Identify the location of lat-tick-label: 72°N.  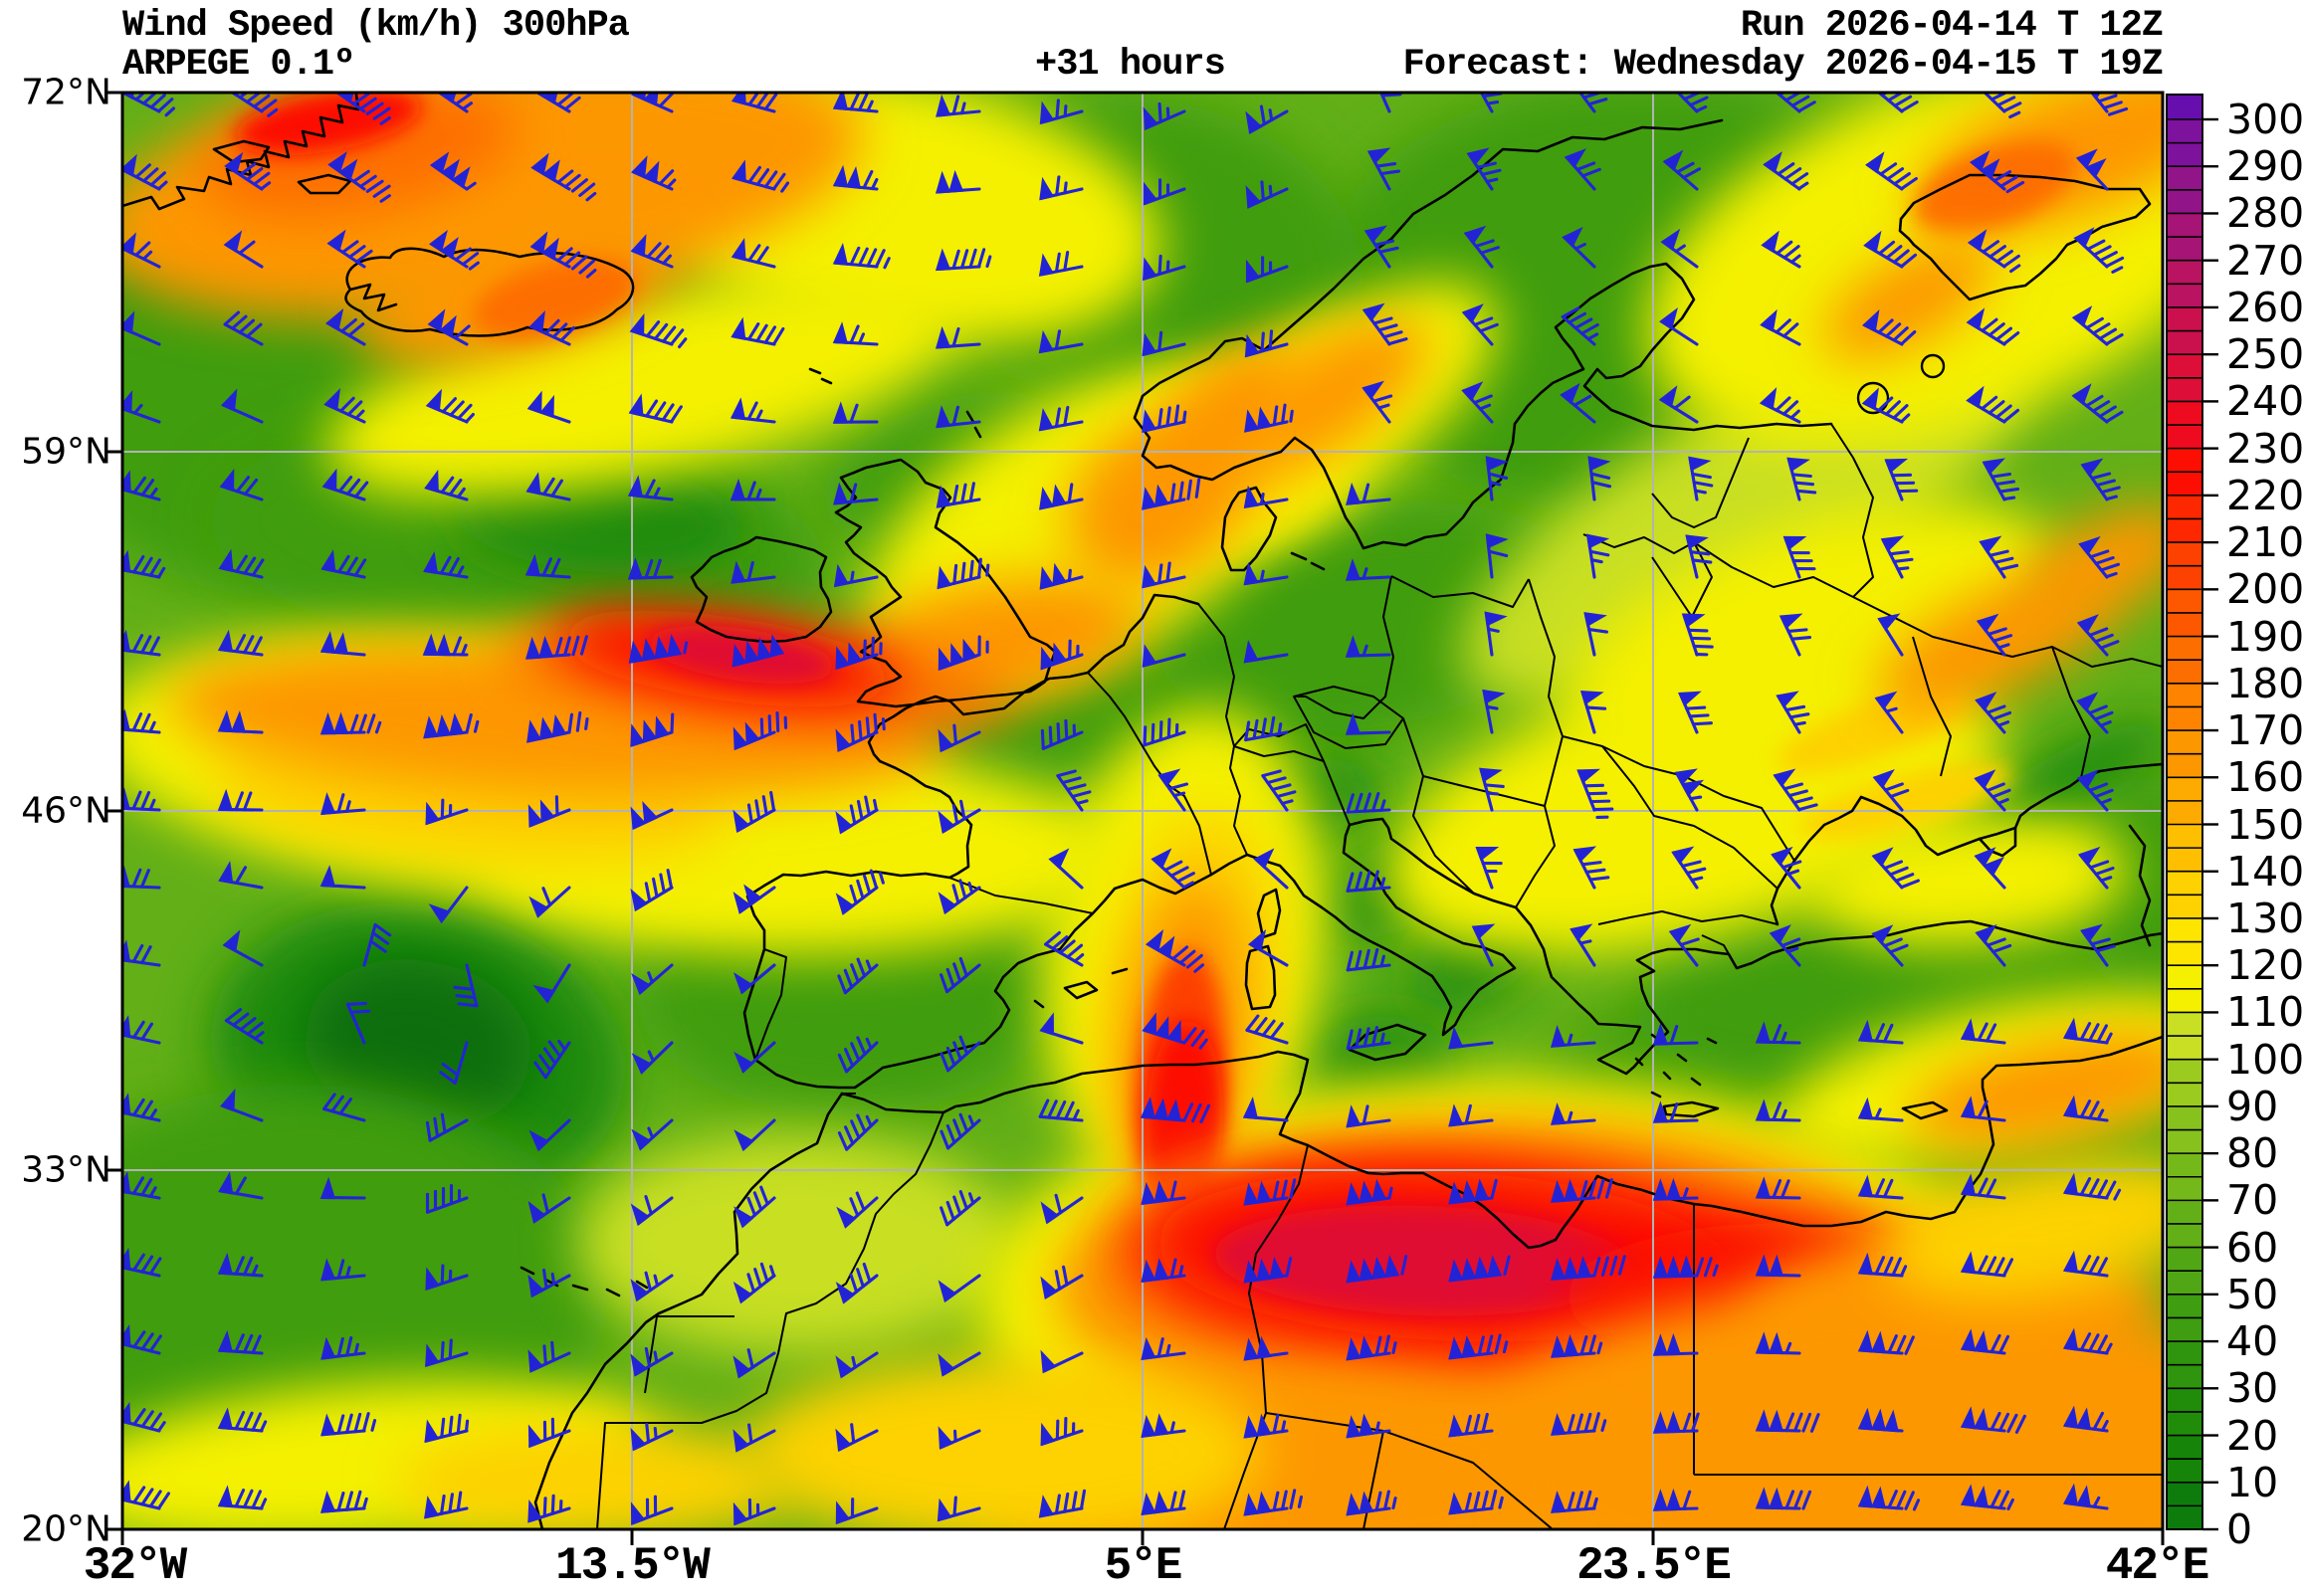
(66, 93).